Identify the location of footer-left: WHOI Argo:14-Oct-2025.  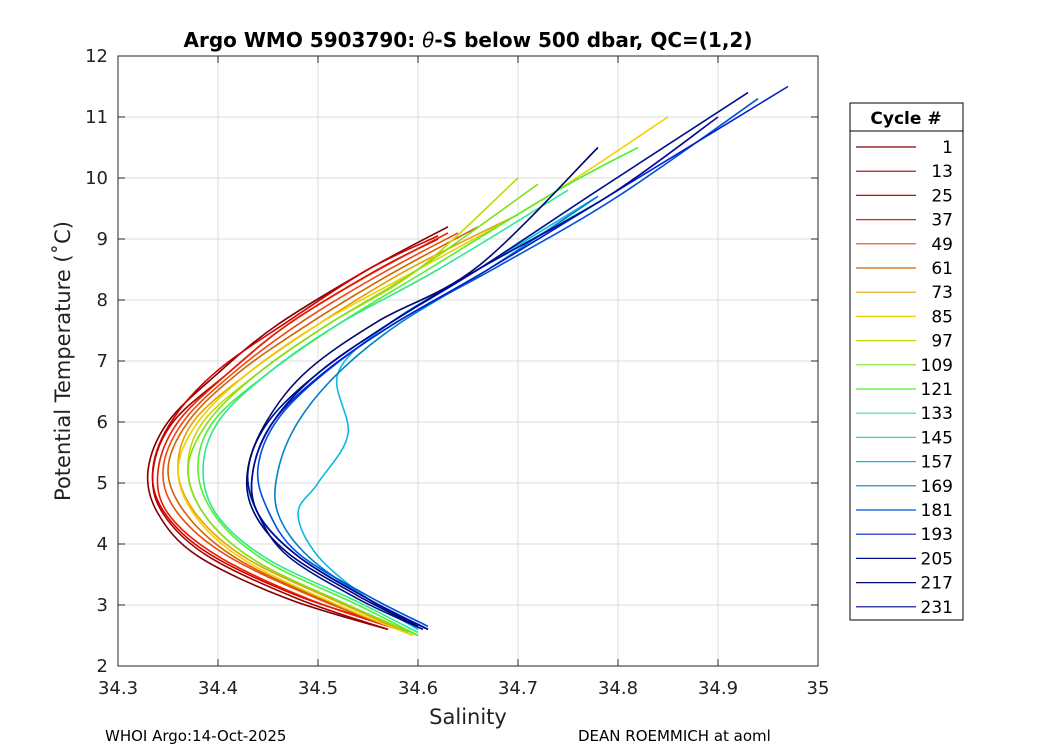
(195, 736).